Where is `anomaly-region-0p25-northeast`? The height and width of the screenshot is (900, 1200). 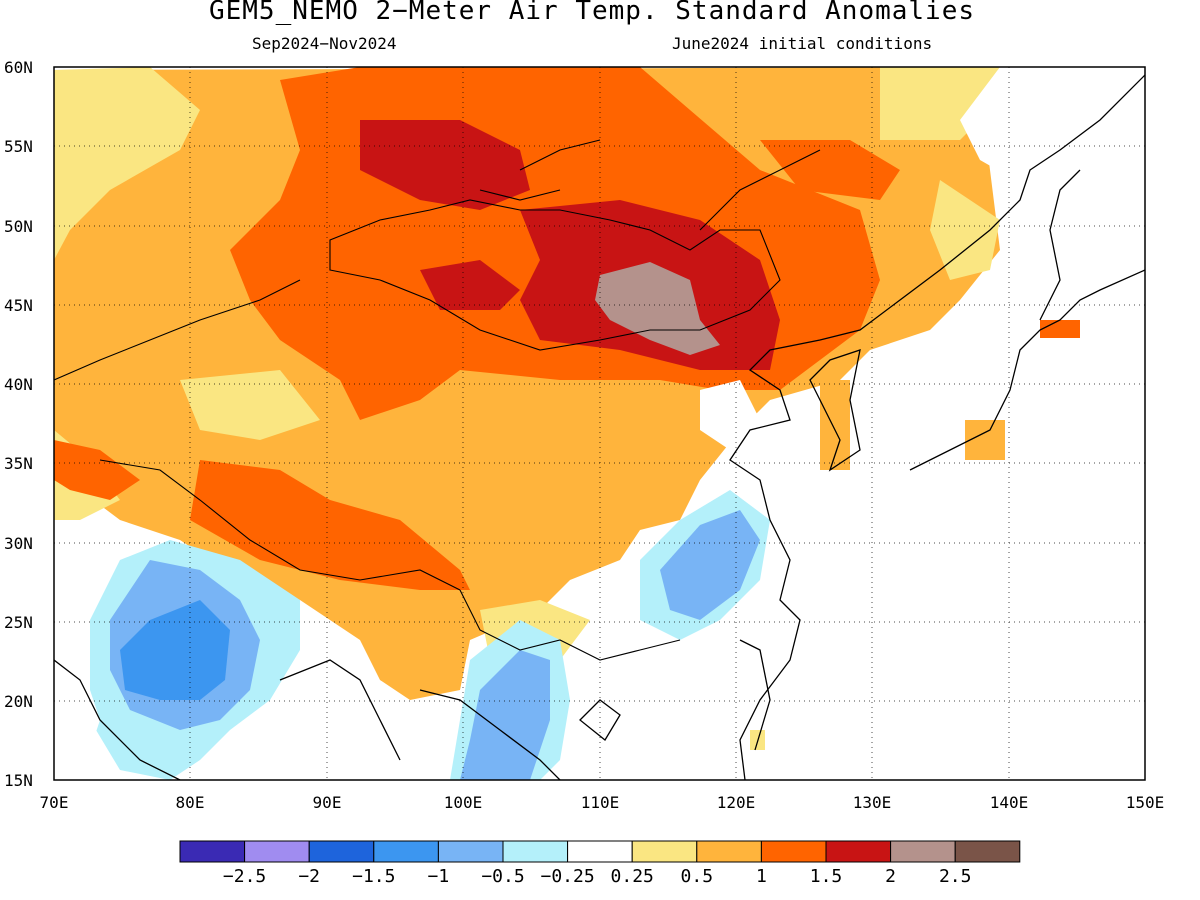
anomaly-region-0p25-northeast is located at coordinates (950, 103).